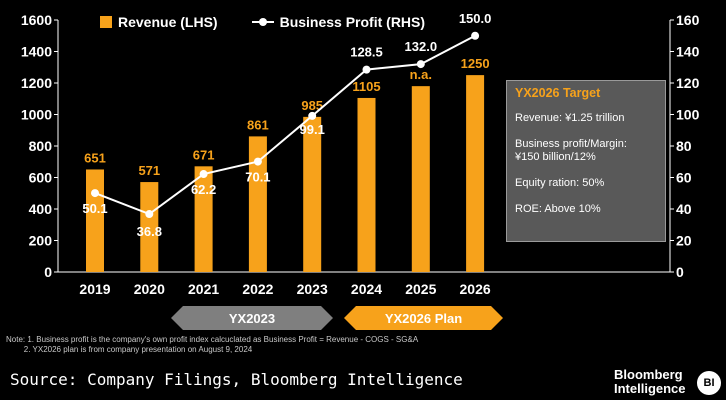  Describe the element at coordinates (684, 209) in the screenshot. I see `right-tick-label: 40` at that location.